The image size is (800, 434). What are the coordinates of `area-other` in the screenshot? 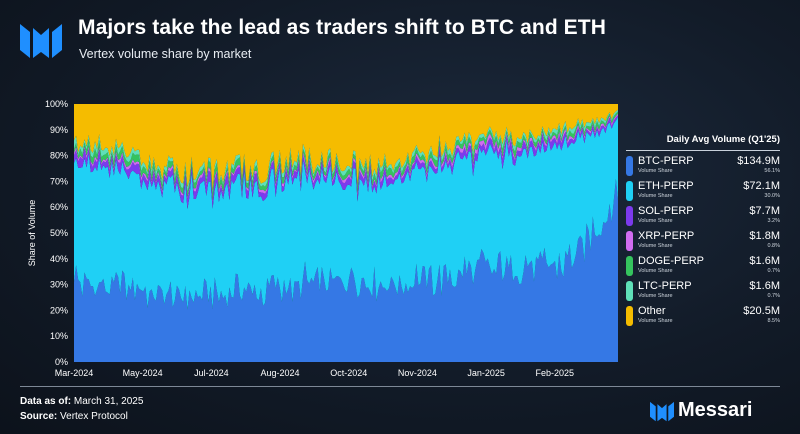 It's located at (346, 147).